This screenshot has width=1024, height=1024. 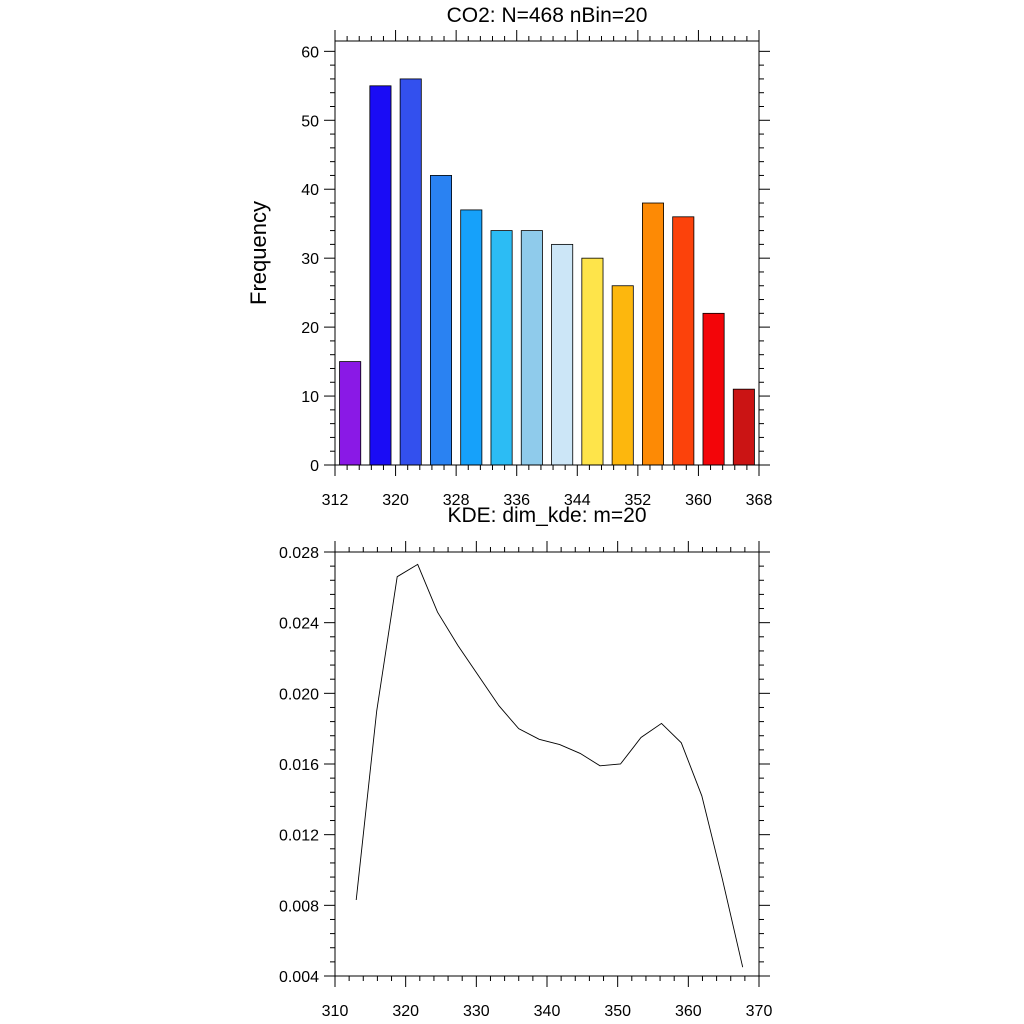 What do you see at coordinates (405, 1011) in the screenshot?
I see `kde-x-tick-label: 320` at bounding box center [405, 1011].